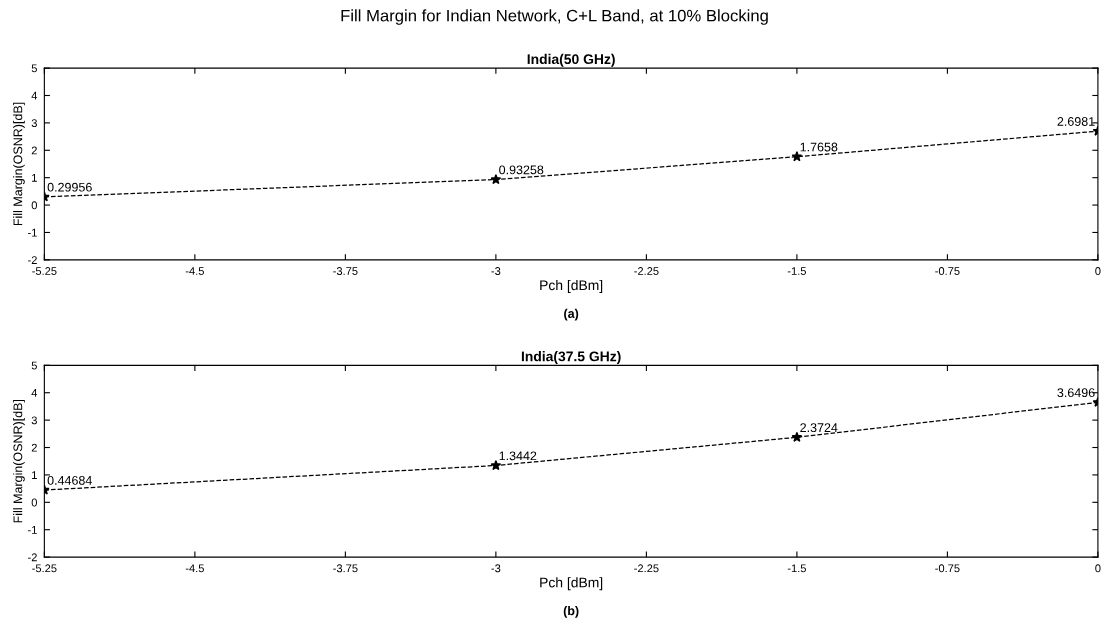  I want to click on data-label: 0.93258, so click(521, 170).